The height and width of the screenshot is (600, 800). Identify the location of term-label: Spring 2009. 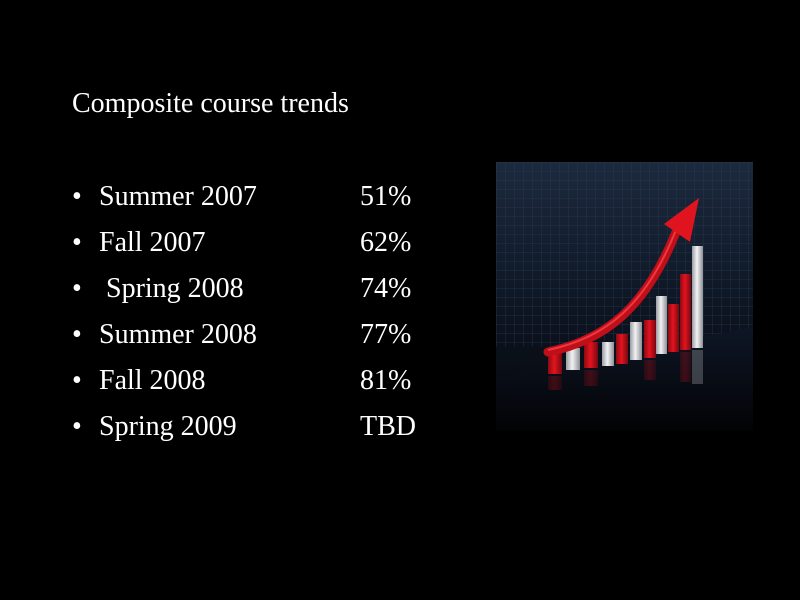
(168, 426).